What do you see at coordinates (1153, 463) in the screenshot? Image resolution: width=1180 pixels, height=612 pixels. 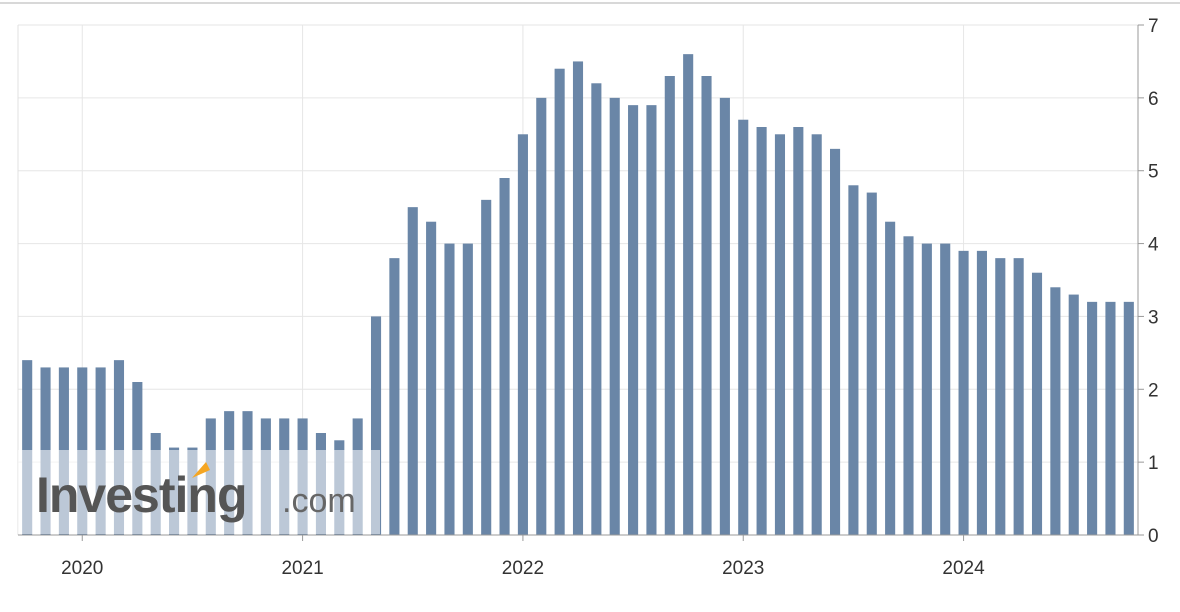 I see `y-tick-label: 1` at bounding box center [1153, 463].